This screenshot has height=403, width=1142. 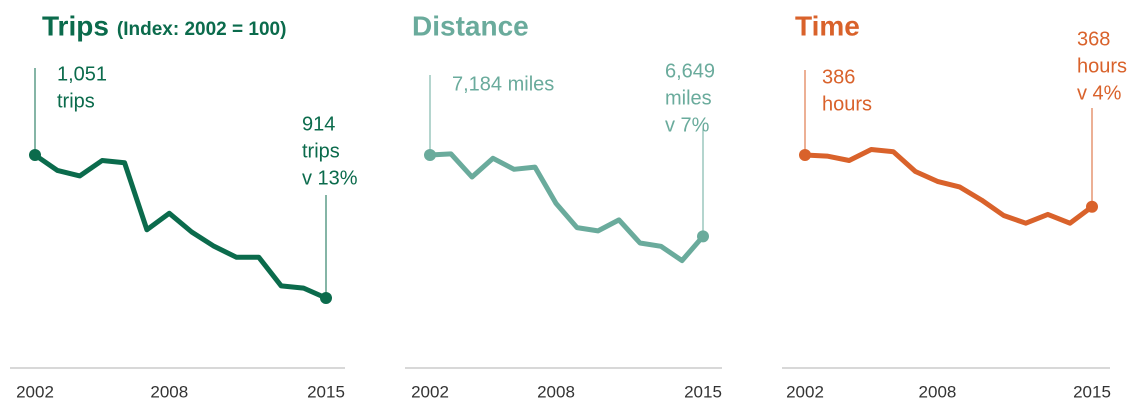 I want to click on start-label: trips, so click(x=76, y=101).